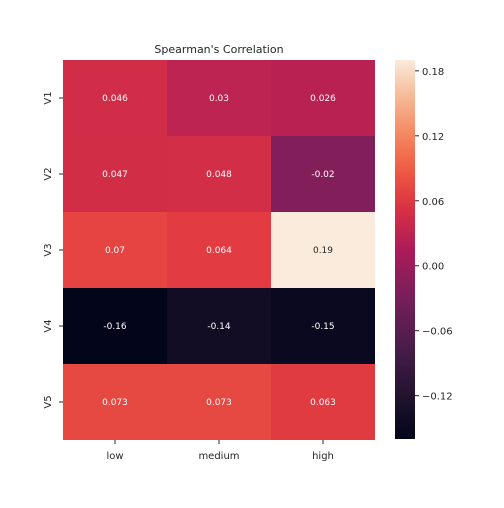  Describe the element at coordinates (218, 456) in the screenshot. I see `x-tick-label: medium` at that location.